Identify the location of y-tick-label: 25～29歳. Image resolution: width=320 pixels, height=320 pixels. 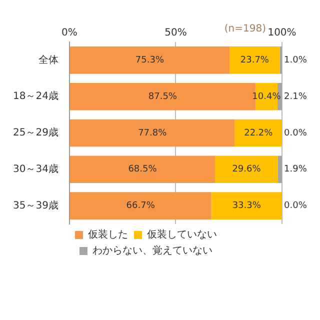
(35, 132).